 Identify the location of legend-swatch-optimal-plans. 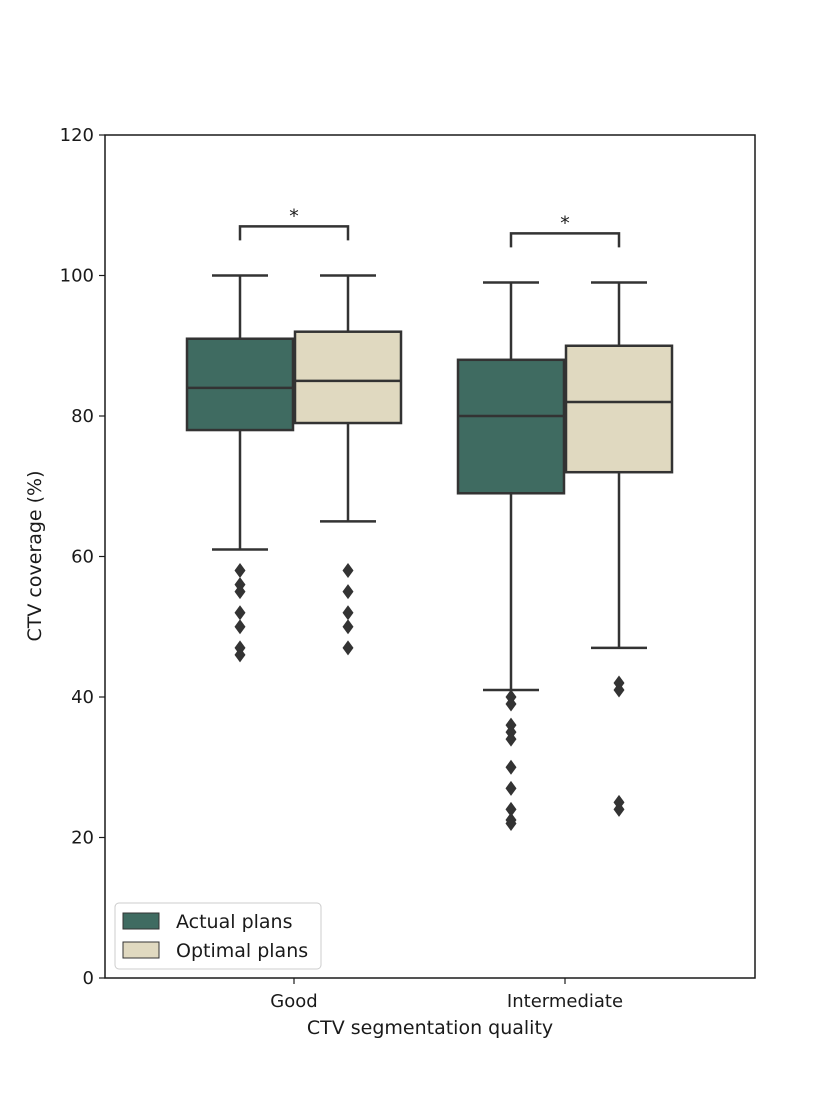
(141, 950).